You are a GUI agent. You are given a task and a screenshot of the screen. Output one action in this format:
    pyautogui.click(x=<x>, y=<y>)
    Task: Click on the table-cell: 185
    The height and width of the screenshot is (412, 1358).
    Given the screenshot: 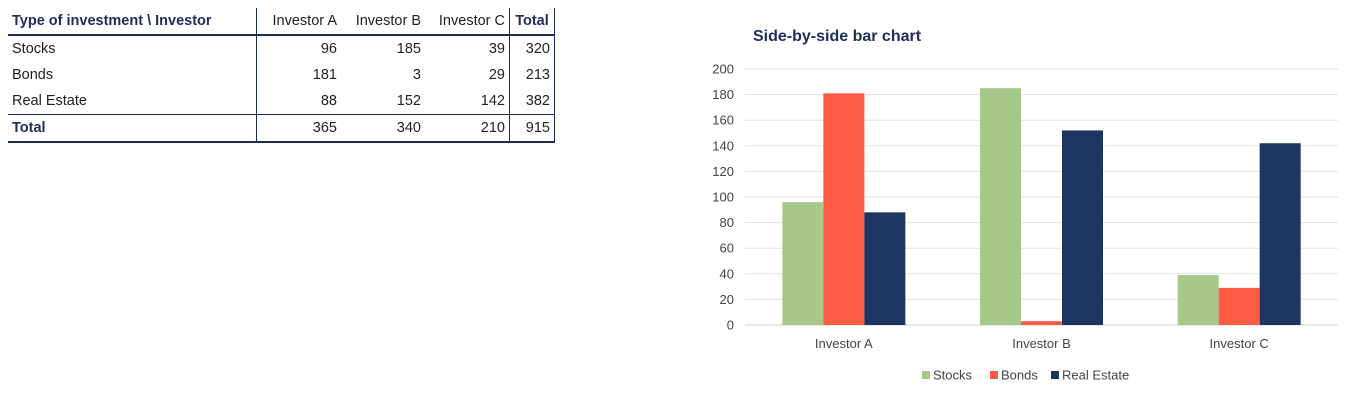 What is the action you would take?
    pyautogui.click(x=408, y=49)
    